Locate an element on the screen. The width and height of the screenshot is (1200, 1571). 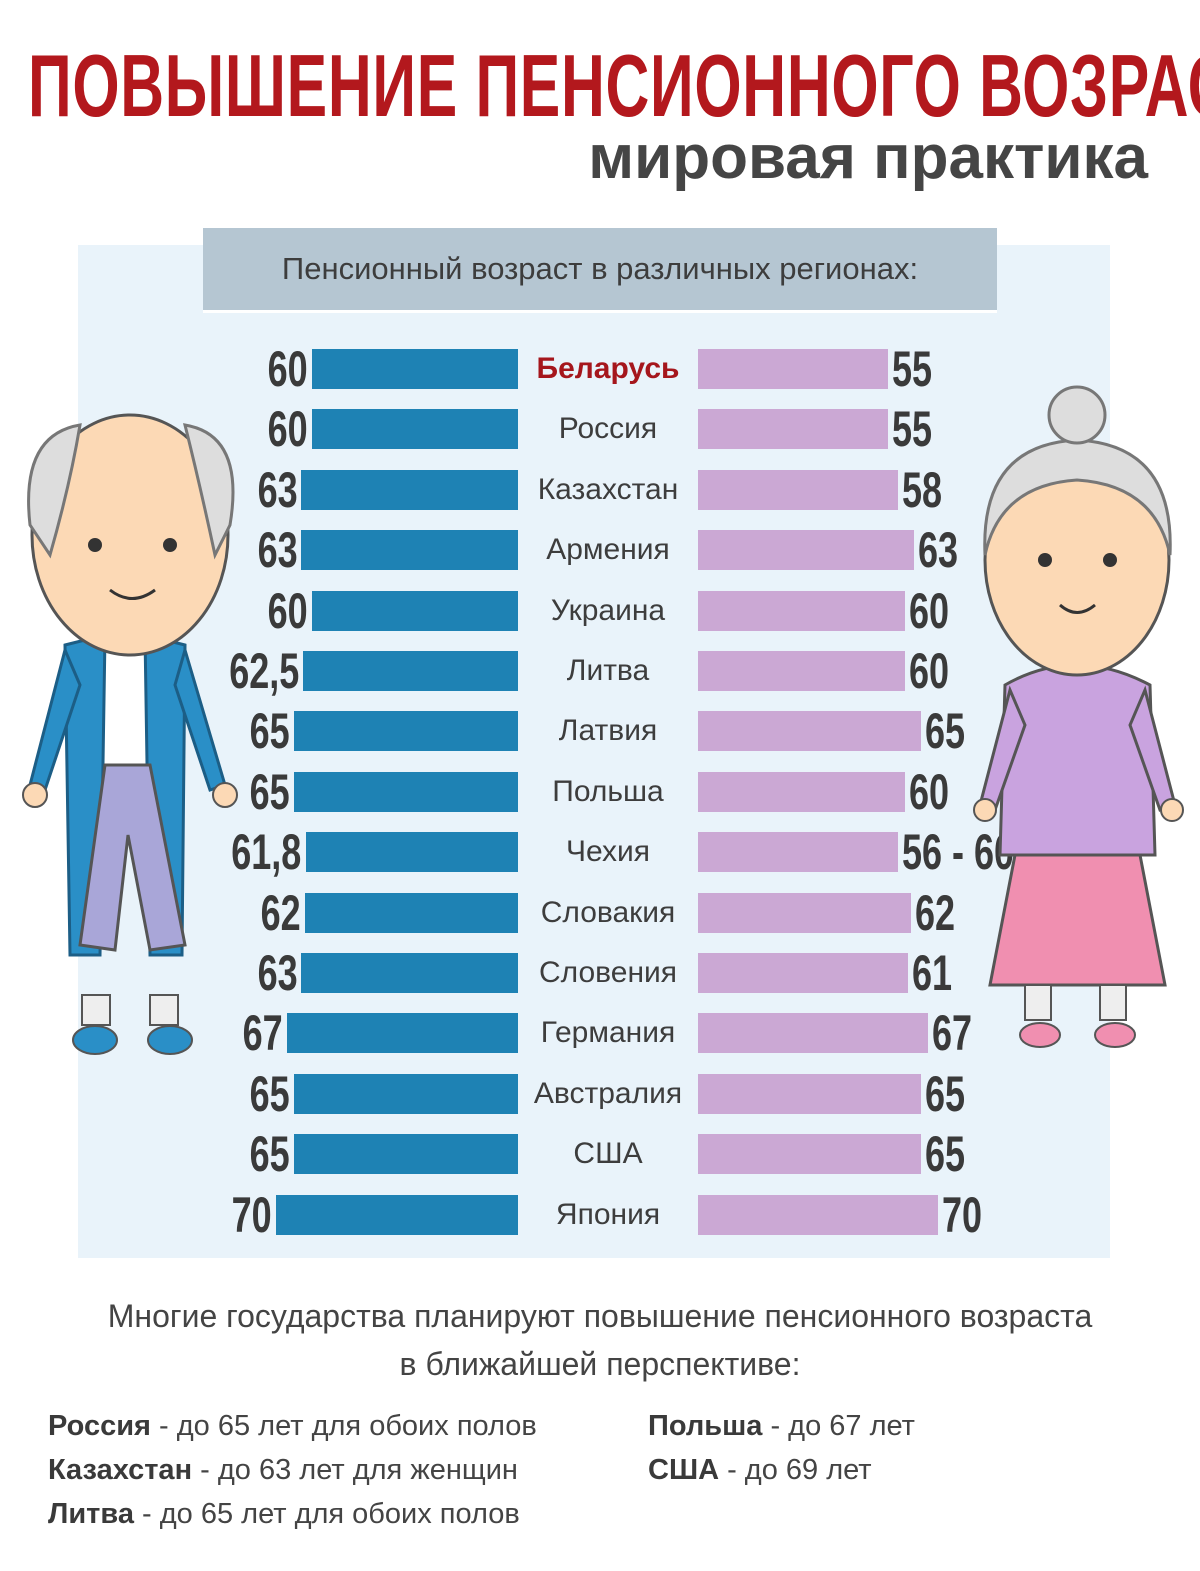
chart-row: 60 Украина 60 is located at coordinates (600, 611).